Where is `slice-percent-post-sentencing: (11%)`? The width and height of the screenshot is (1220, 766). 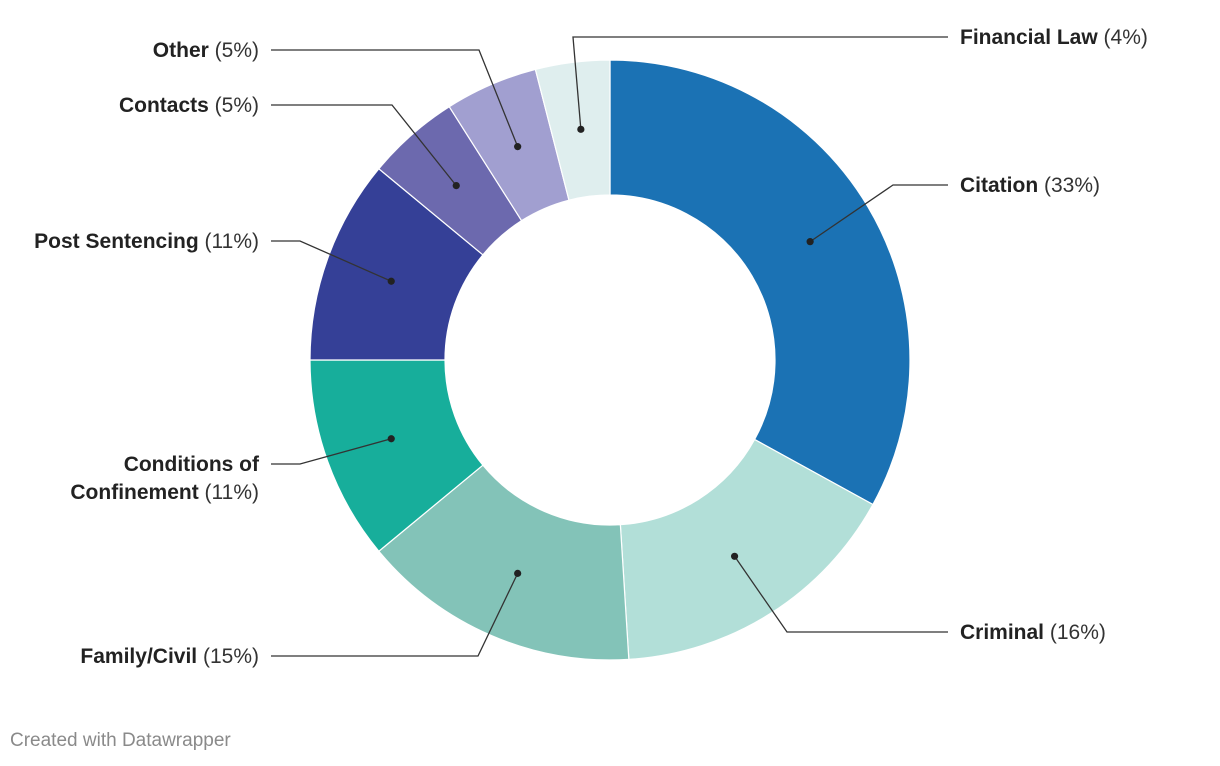 slice-percent-post-sentencing: (11%) is located at coordinates (229, 241).